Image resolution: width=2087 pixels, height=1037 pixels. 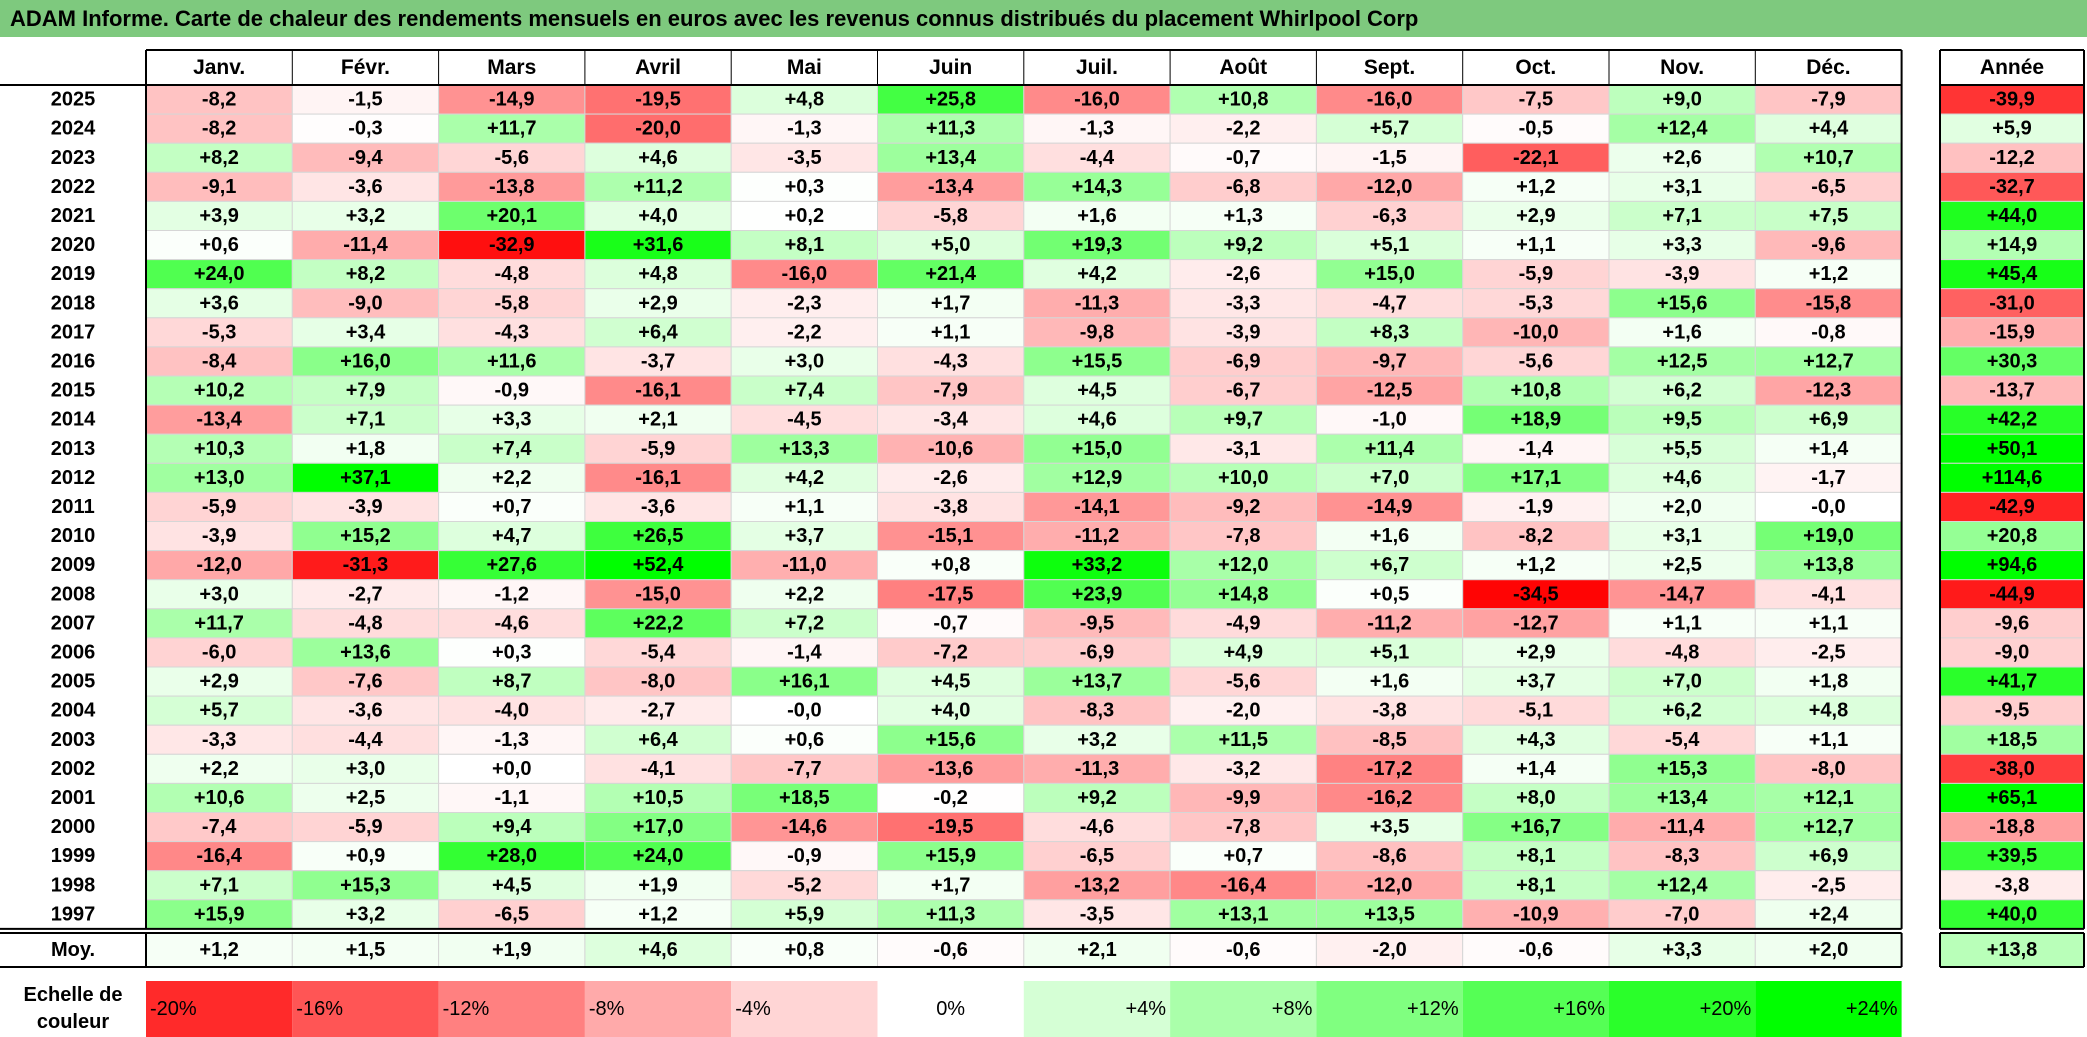 I want to click on cell-value: +18,9, so click(x=1536, y=420).